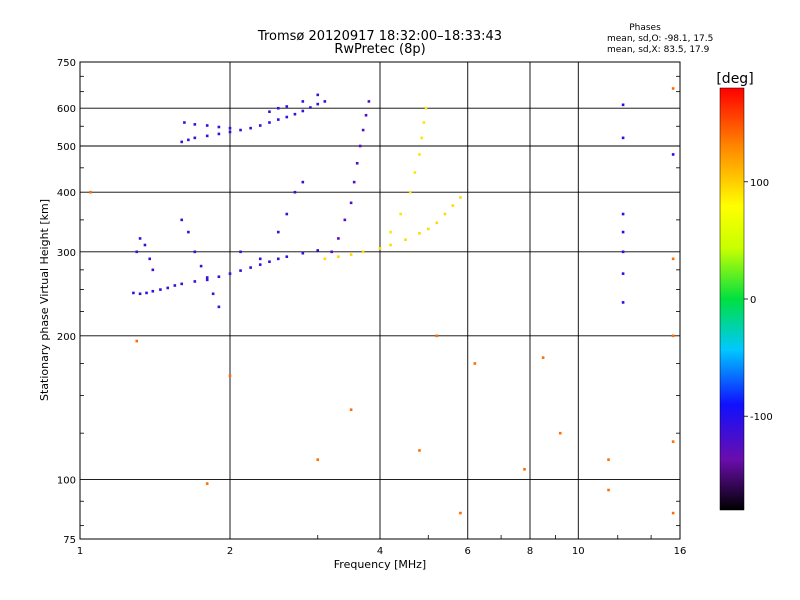  I want to click on y-tick-label: 750, so click(66, 63).